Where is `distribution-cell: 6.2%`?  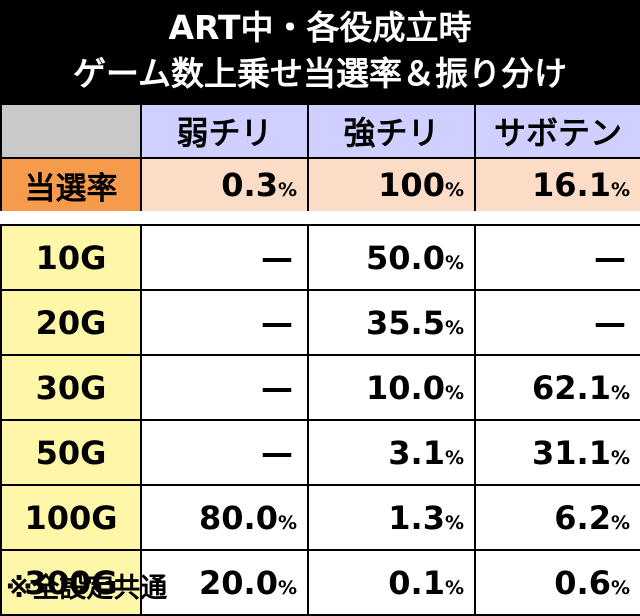 distribution-cell: 6.2% is located at coordinates (557, 517).